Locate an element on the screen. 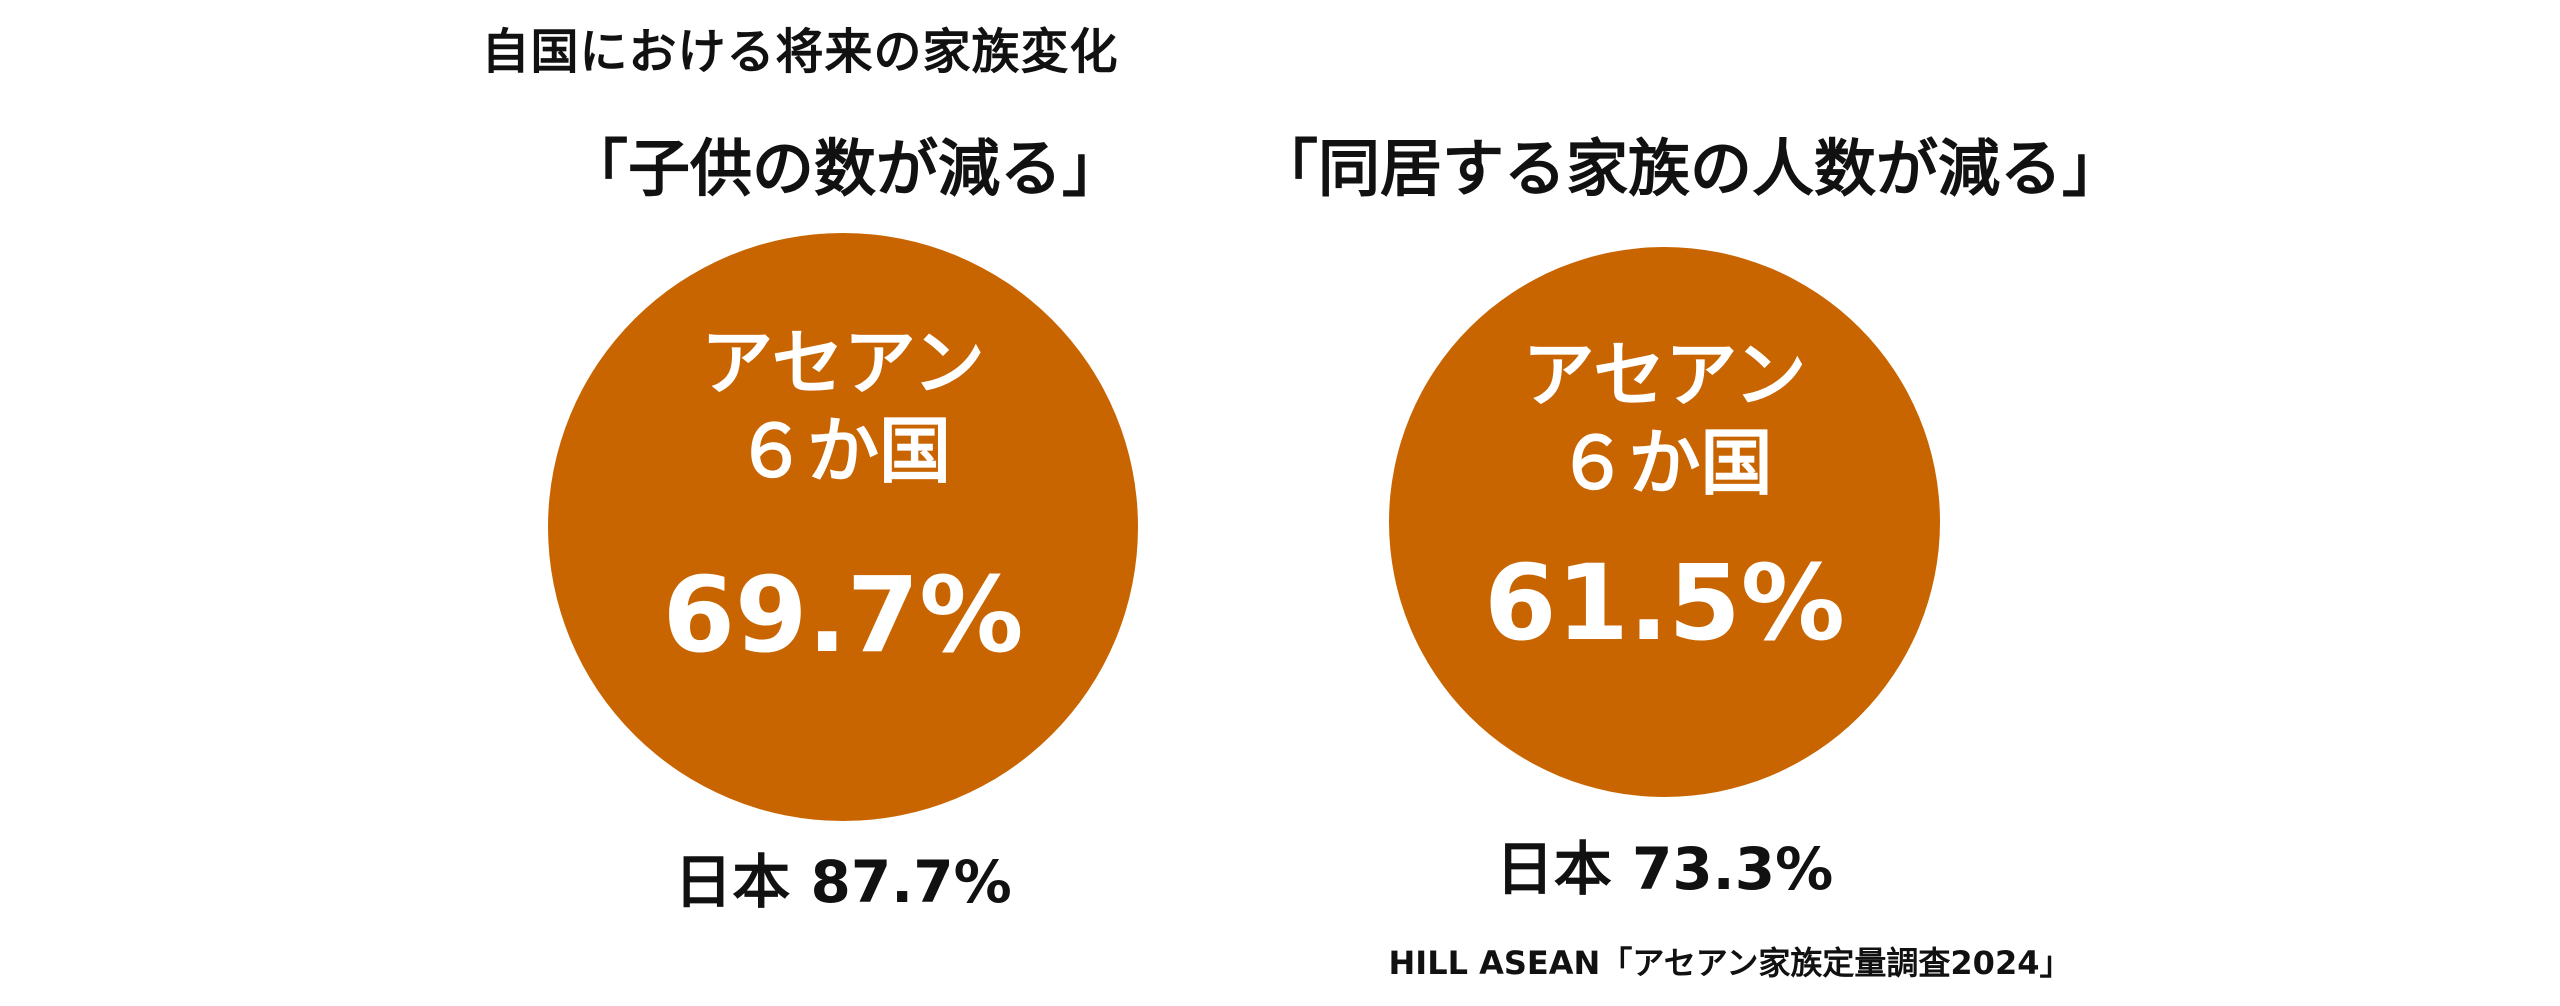 Image resolution: width=2560 pixels, height=1006 pixels. panel-heading-children: 「子供の数が減る」 is located at coordinates (844, 168).